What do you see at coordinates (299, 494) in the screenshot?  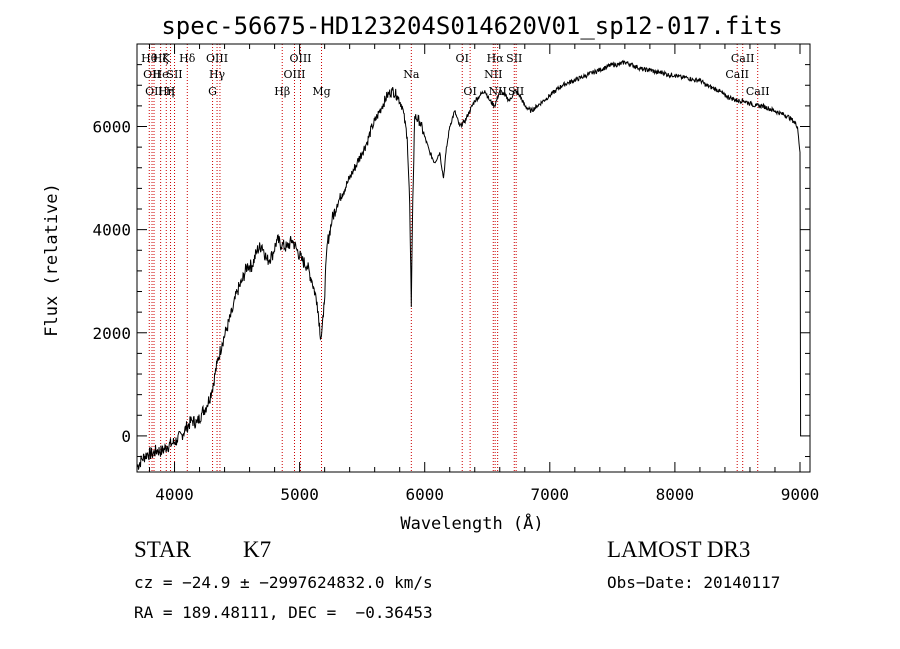 I see `x-tick-label: 5000` at bounding box center [299, 494].